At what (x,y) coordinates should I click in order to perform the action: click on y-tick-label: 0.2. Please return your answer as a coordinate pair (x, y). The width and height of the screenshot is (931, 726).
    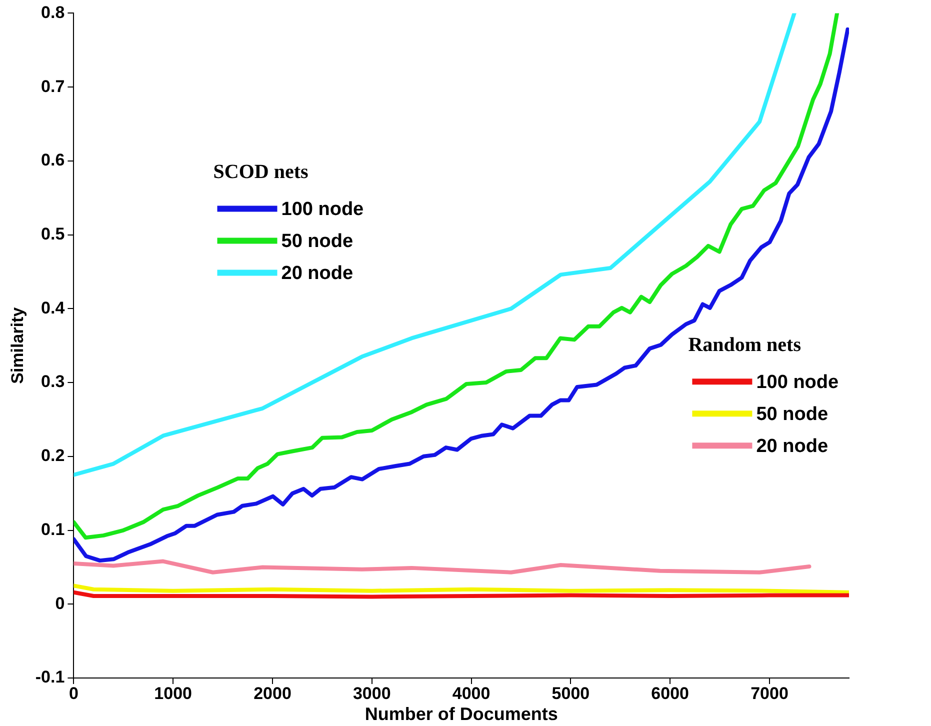
    Looking at the image, I should click on (53, 456).